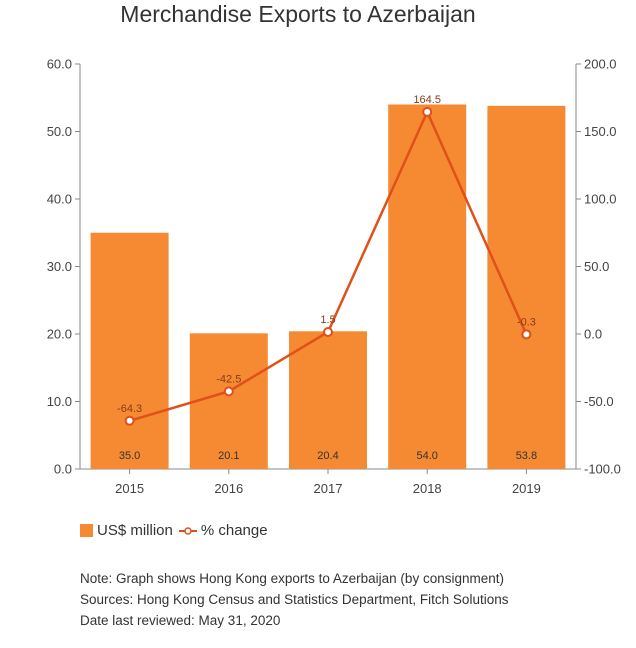  What do you see at coordinates (328, 488) in the screenshot?
I see `x-tick-label: 2017` at bounding box center [328, 488].